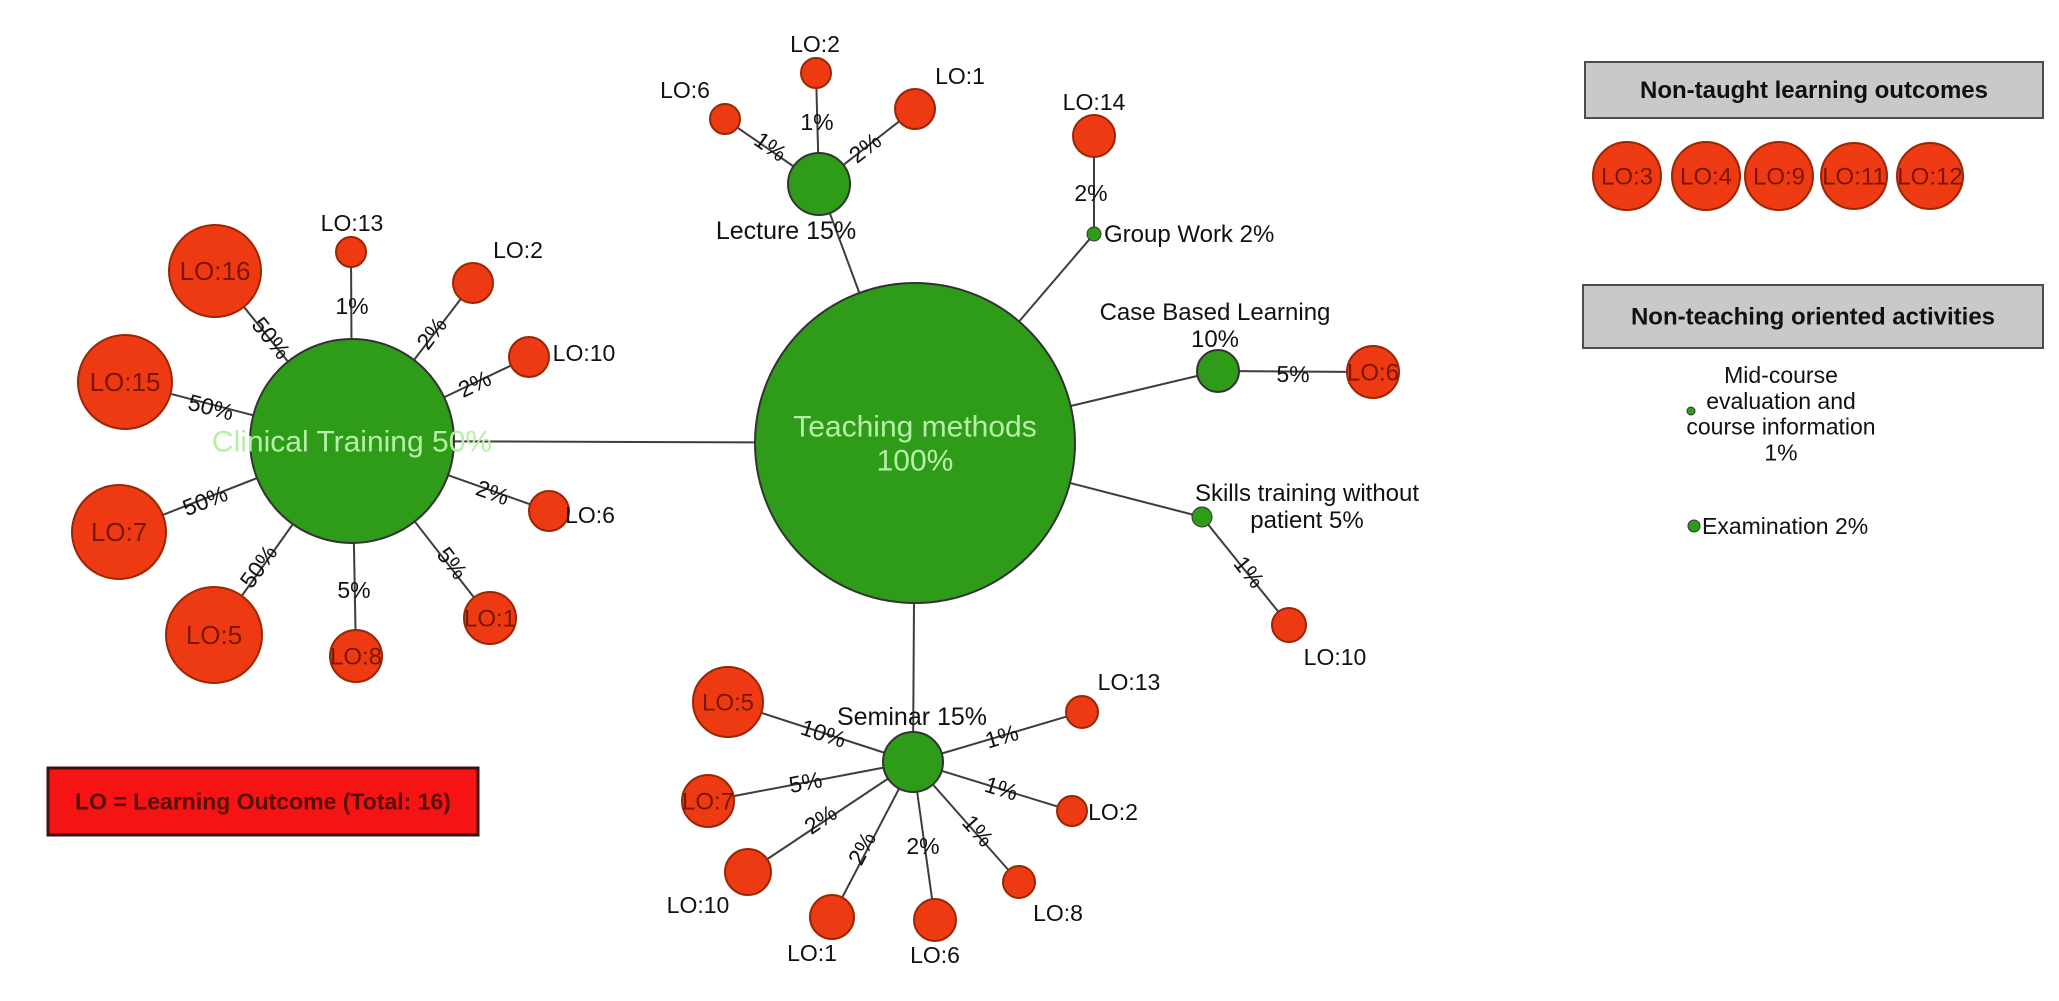  Describe the element at coordinates (604, 442) in the screenshot. I see `edge-clinical-teaching` at that location.